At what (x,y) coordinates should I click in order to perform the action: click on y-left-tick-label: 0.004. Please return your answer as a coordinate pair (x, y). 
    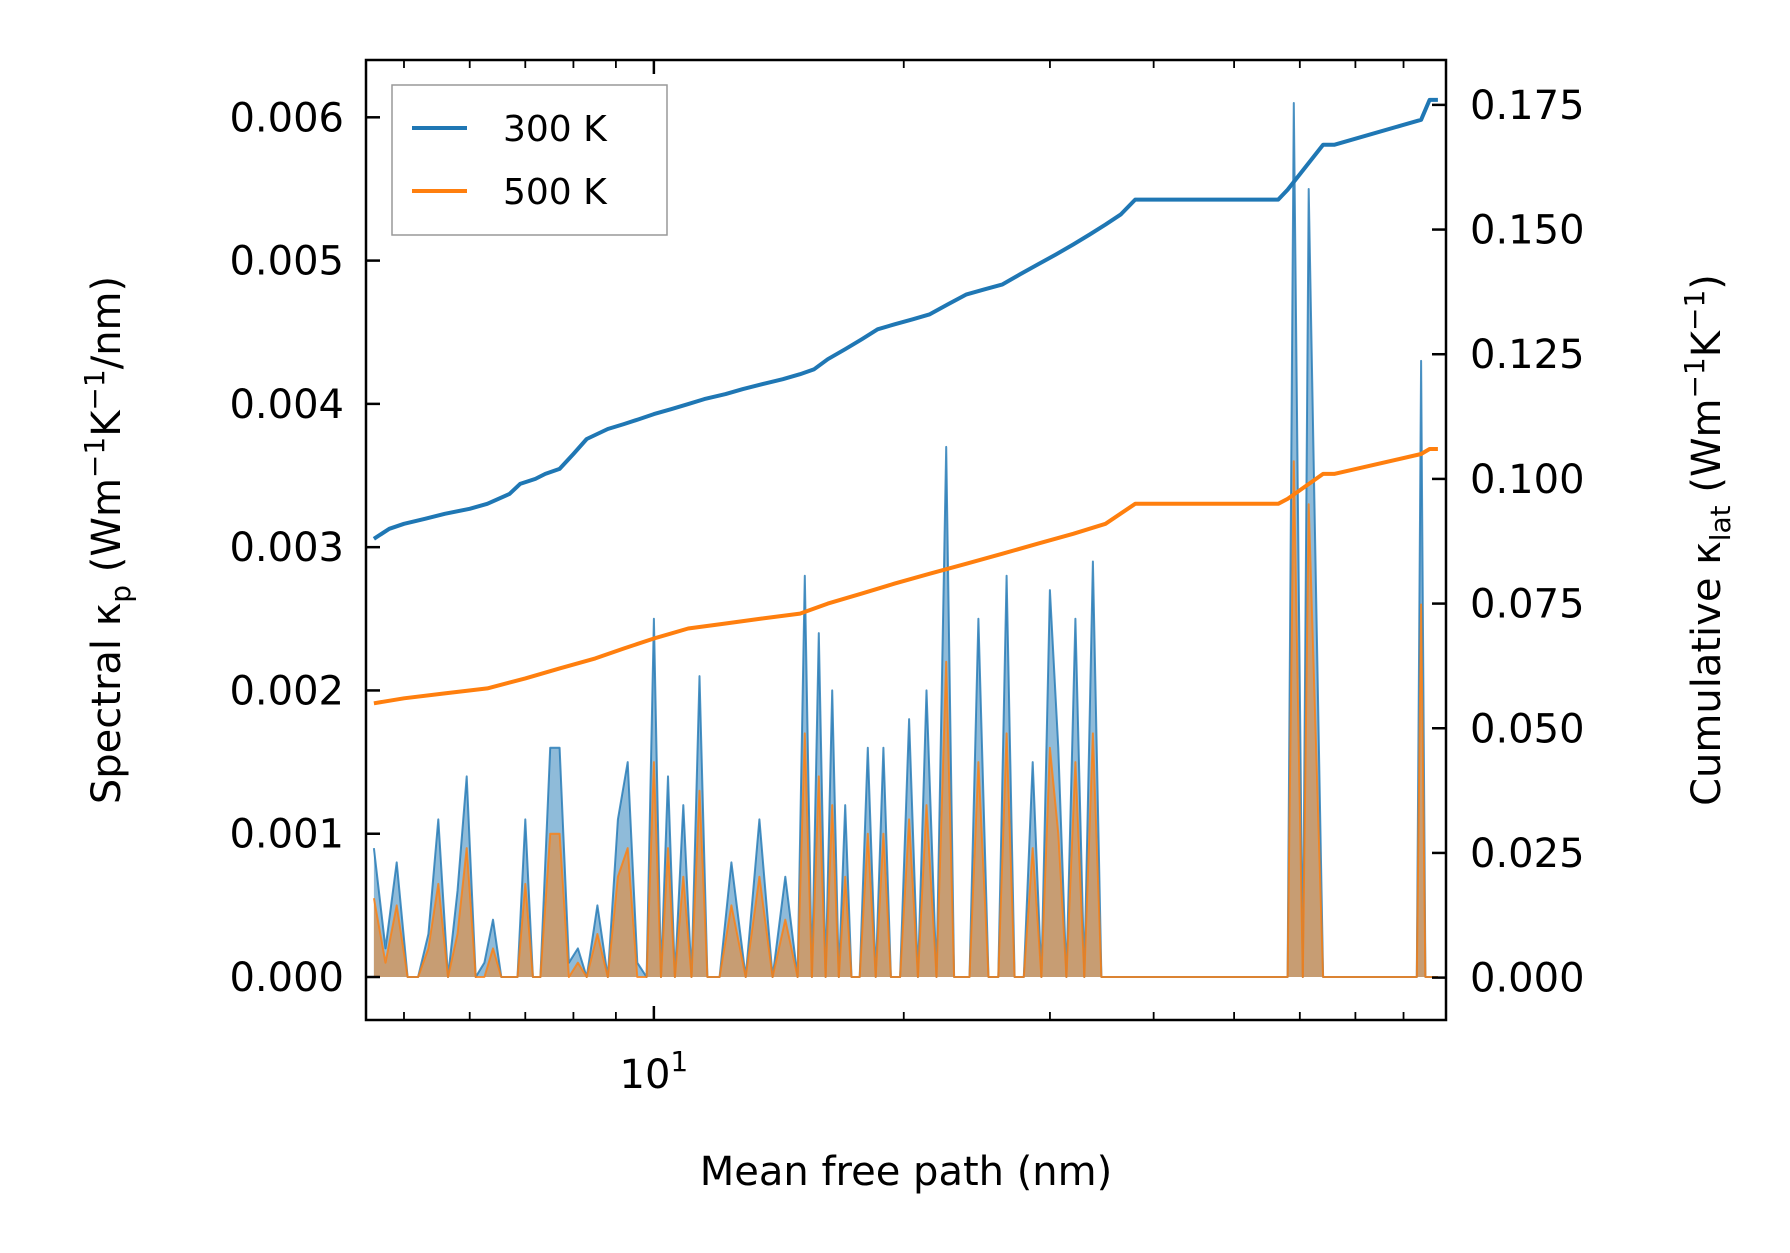
    Looking at the image, I should click on (286, 405).